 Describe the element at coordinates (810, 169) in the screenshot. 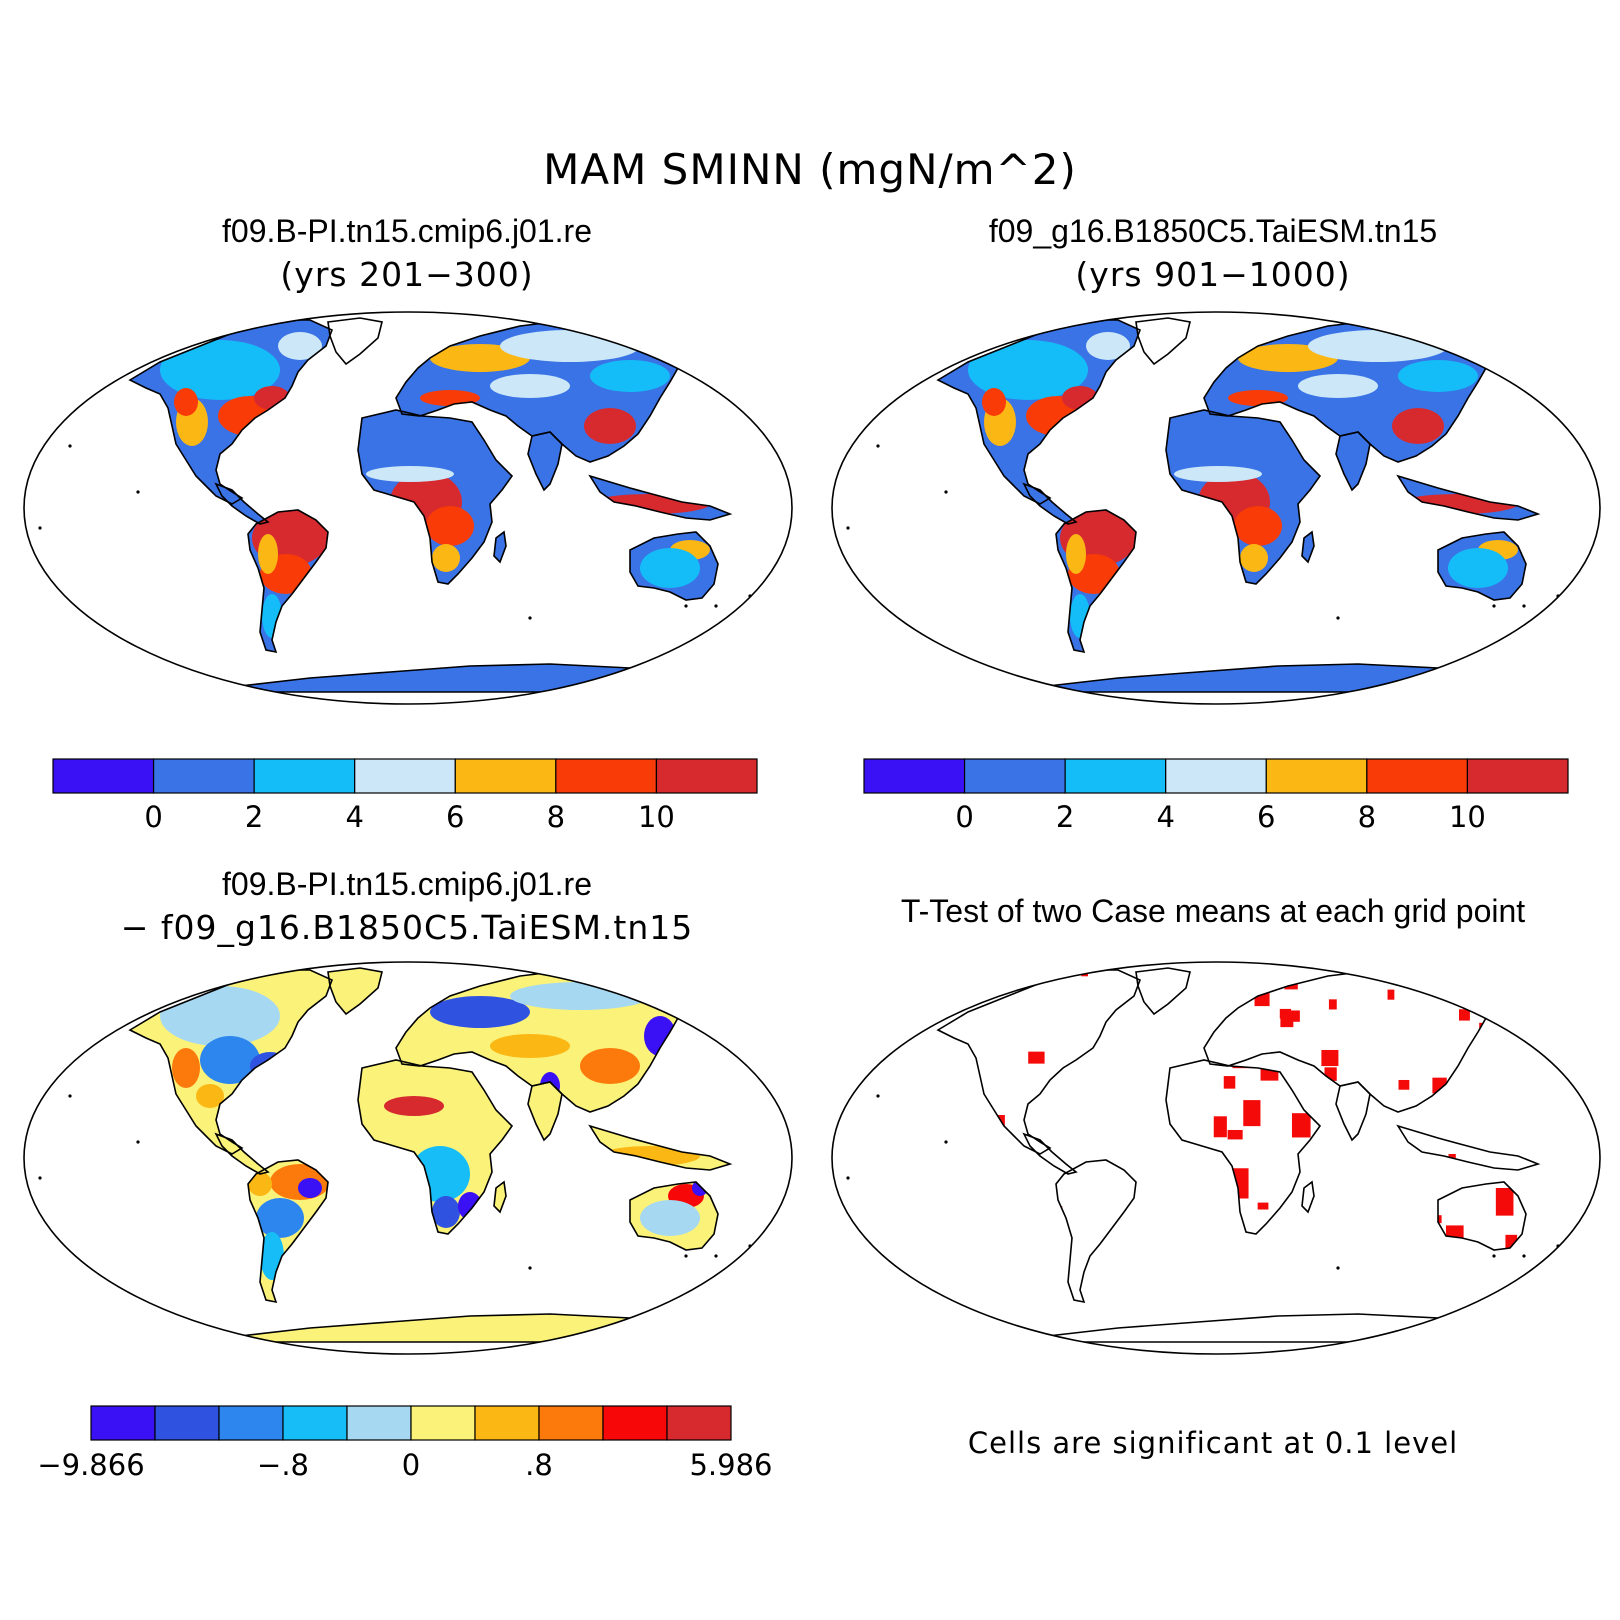

I see `figure-title: MAM SMINN (mgN/m^2)` at that location.